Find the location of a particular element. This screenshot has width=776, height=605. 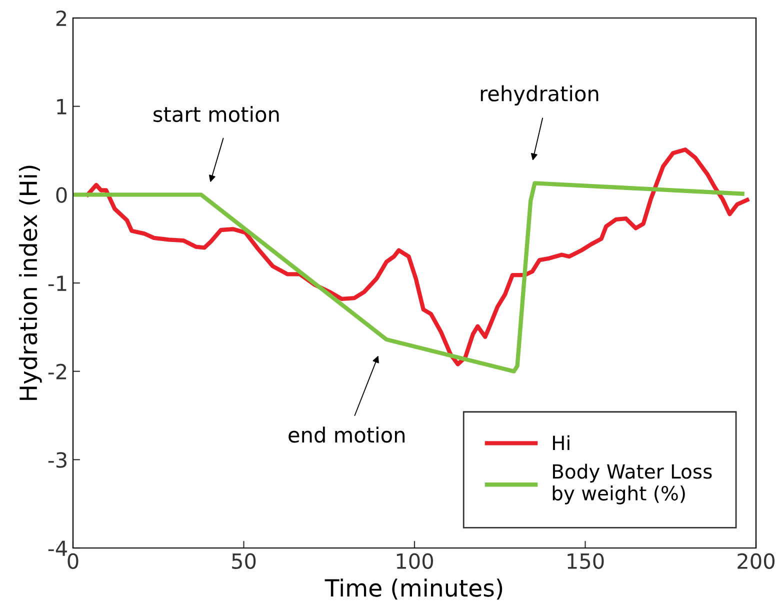

y-tick-label: -4 is located at coordinates (57, 548).